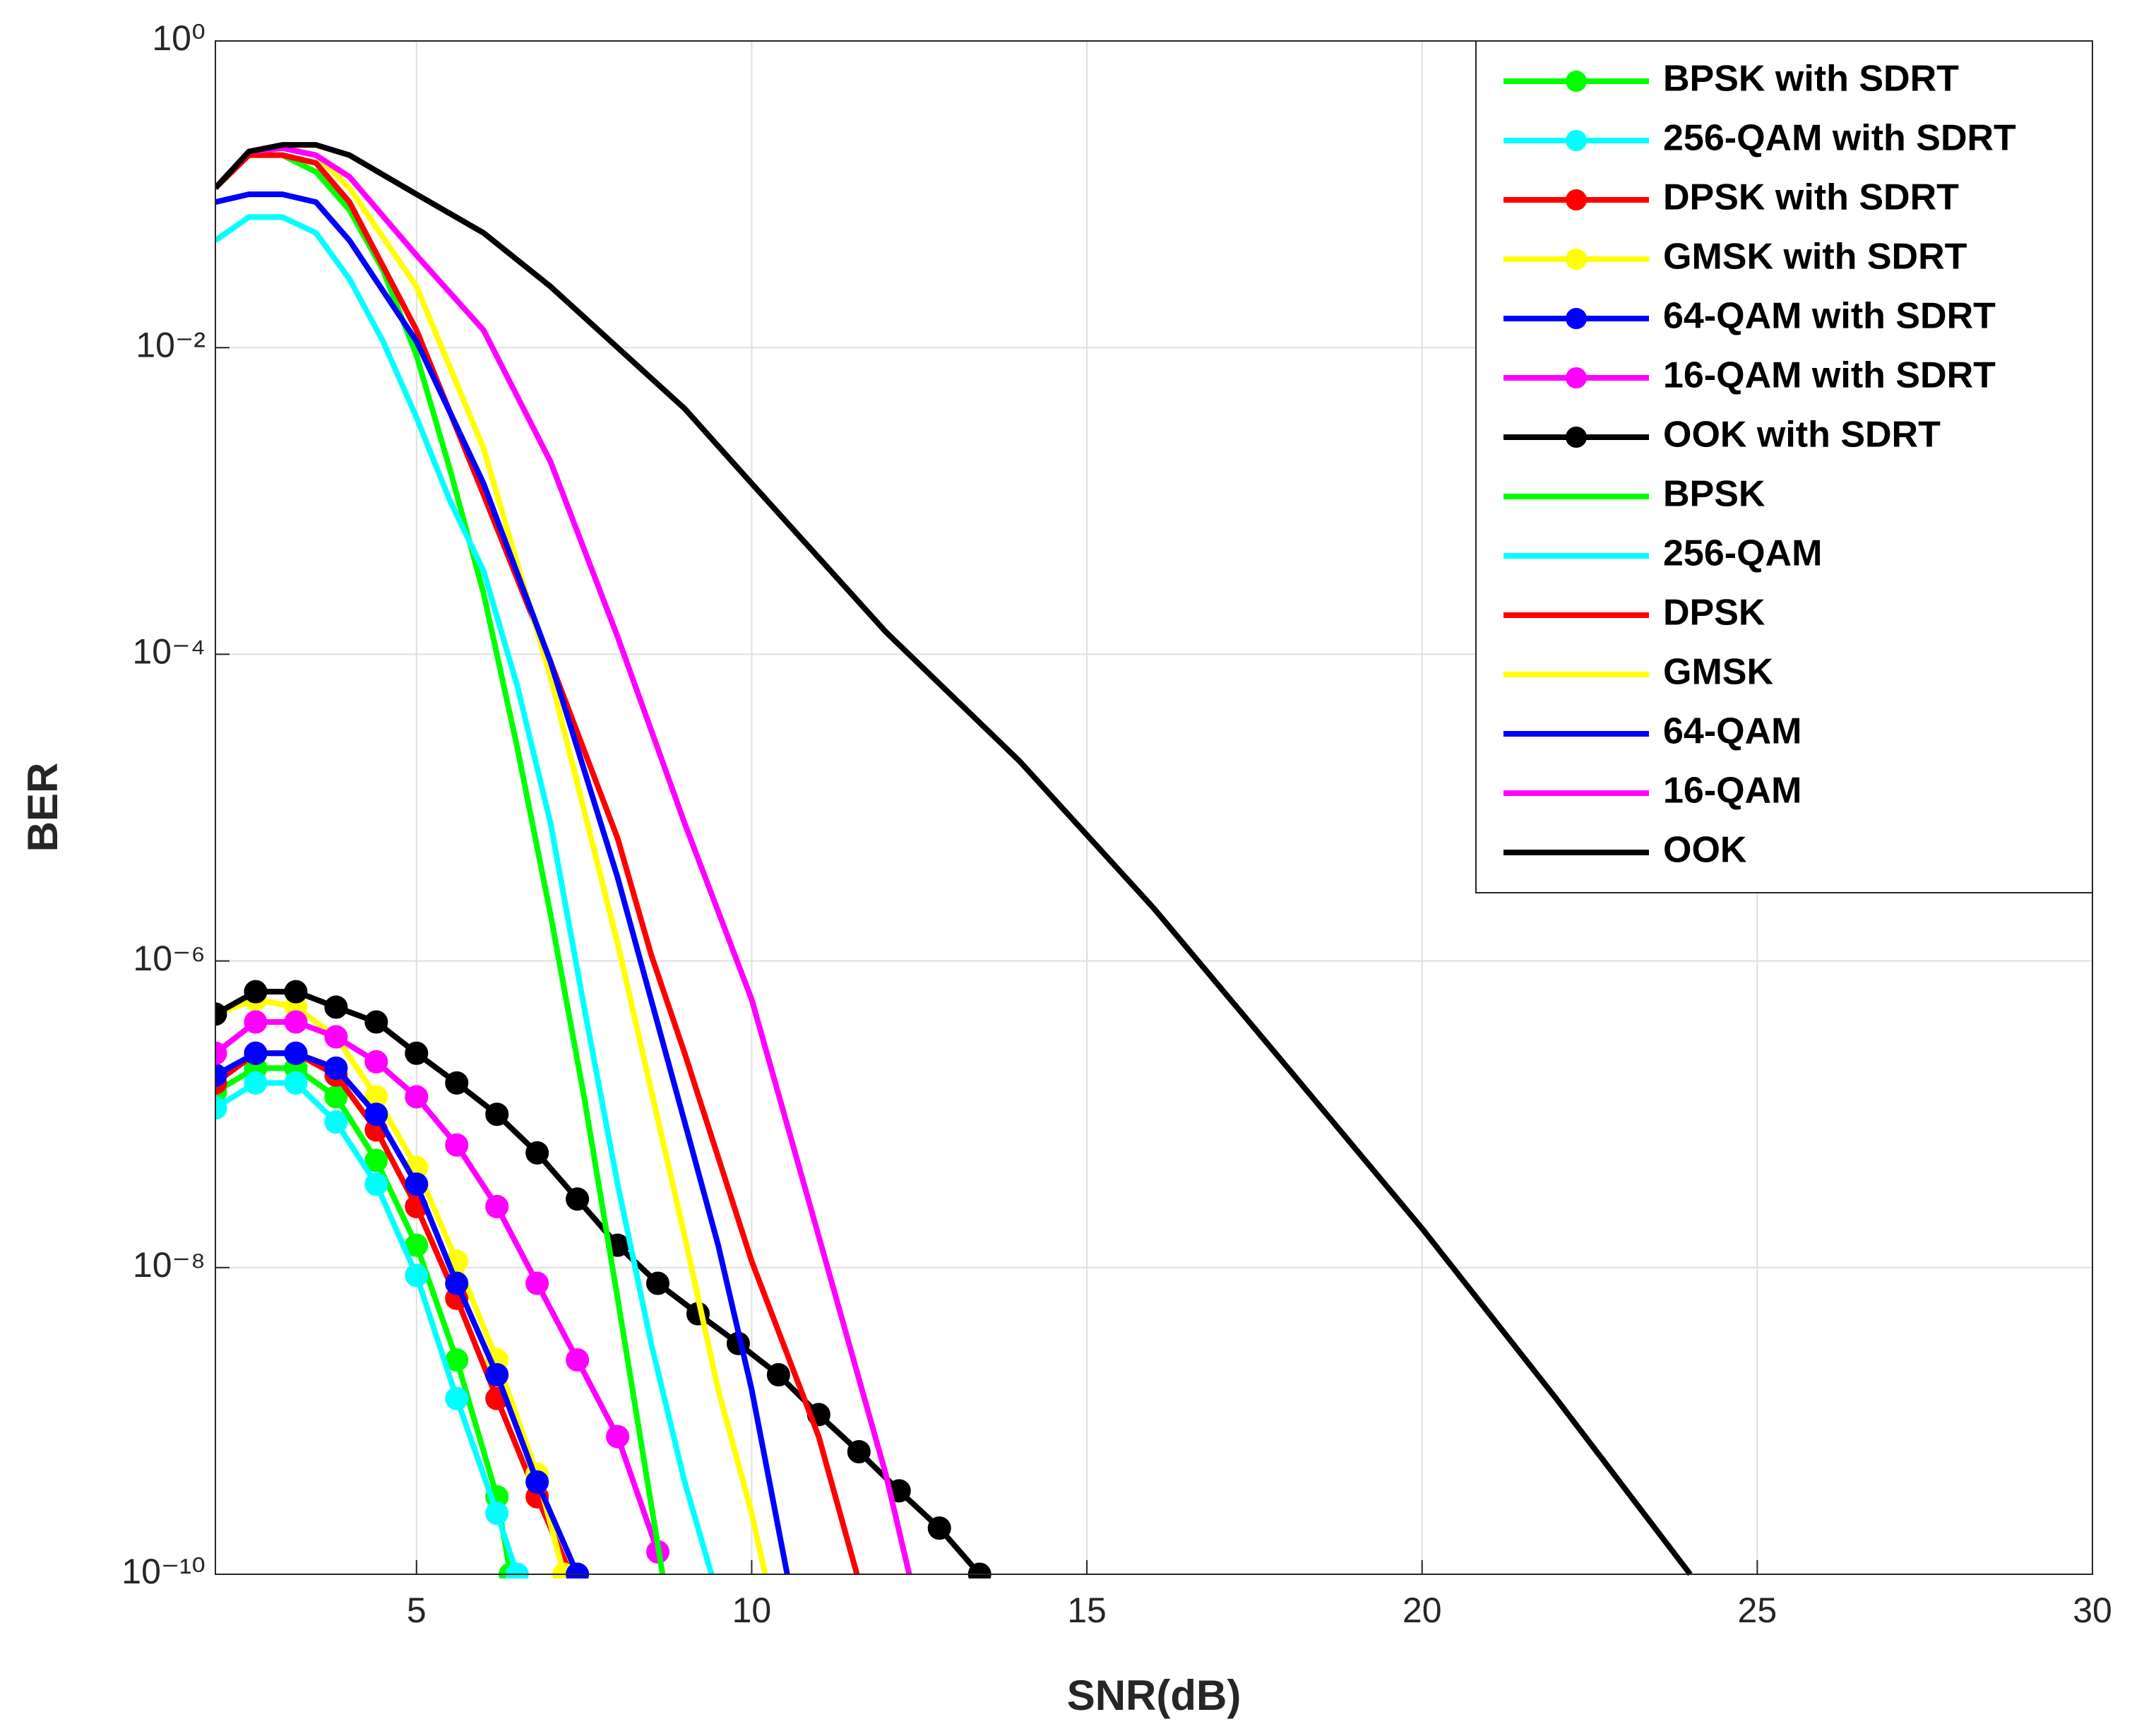  Describe the element at coordinates (1830, 316) in the screenshot. I see `legend-label: 64-QAM with SDRT` at that location.